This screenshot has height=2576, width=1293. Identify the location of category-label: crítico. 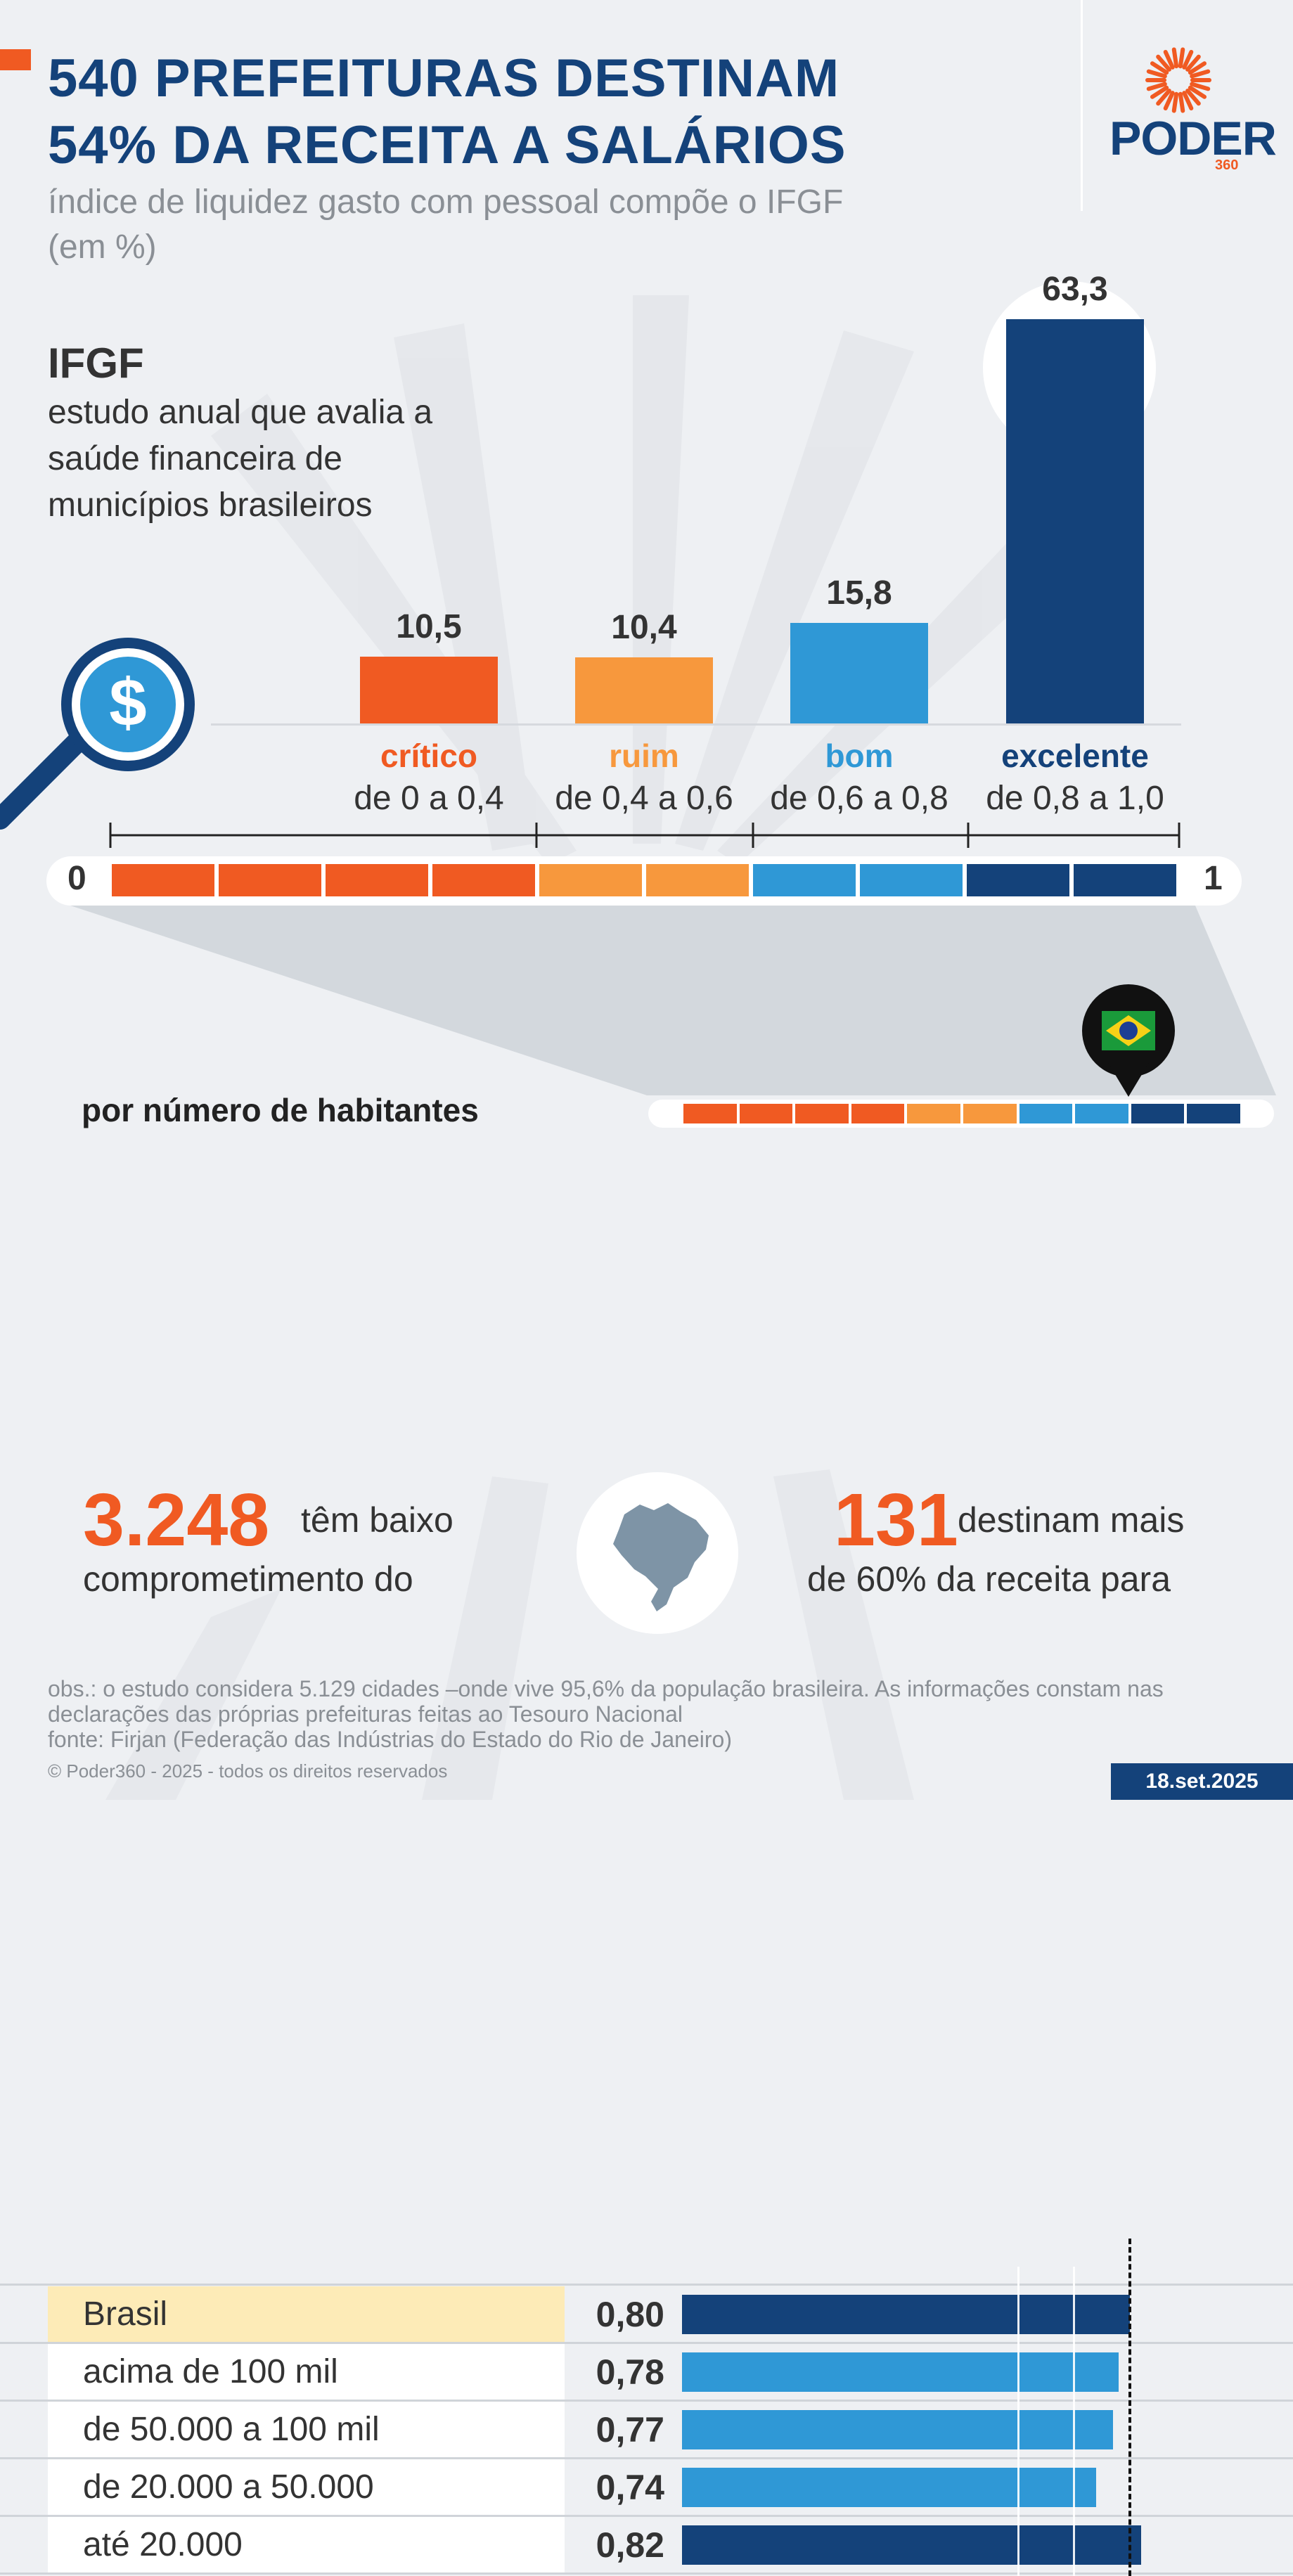
(429, 756).